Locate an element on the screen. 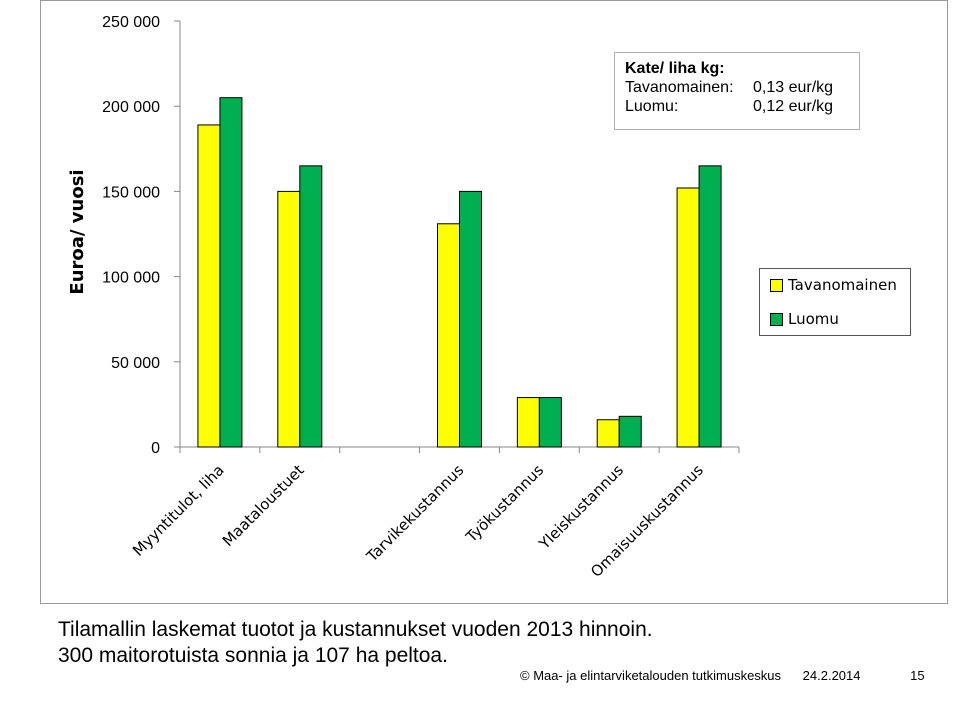  y-tick-labels: 0 50 000 100 000 150 000 200 000 250 000 is located at coordinates (131, 235).